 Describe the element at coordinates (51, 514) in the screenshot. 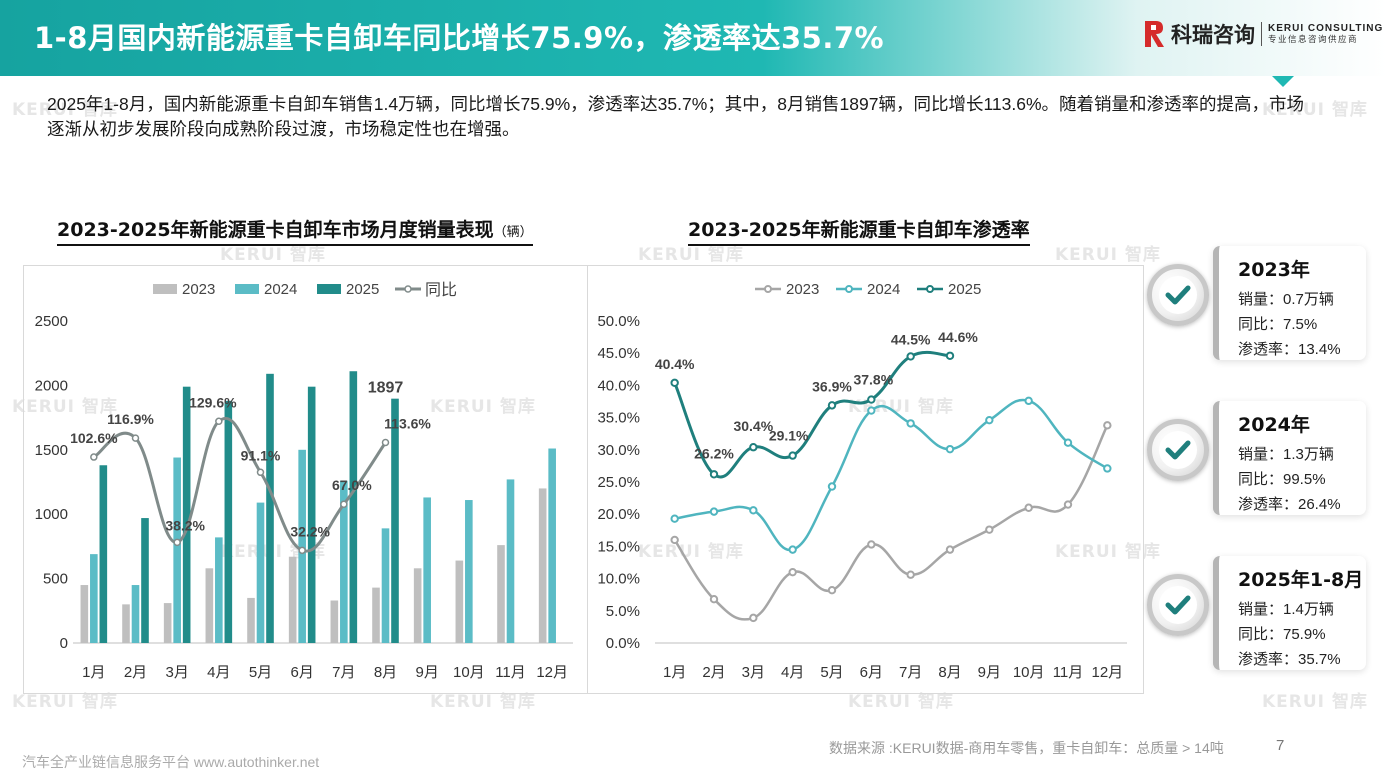

I see `y-tick-label: 1000` at that location.